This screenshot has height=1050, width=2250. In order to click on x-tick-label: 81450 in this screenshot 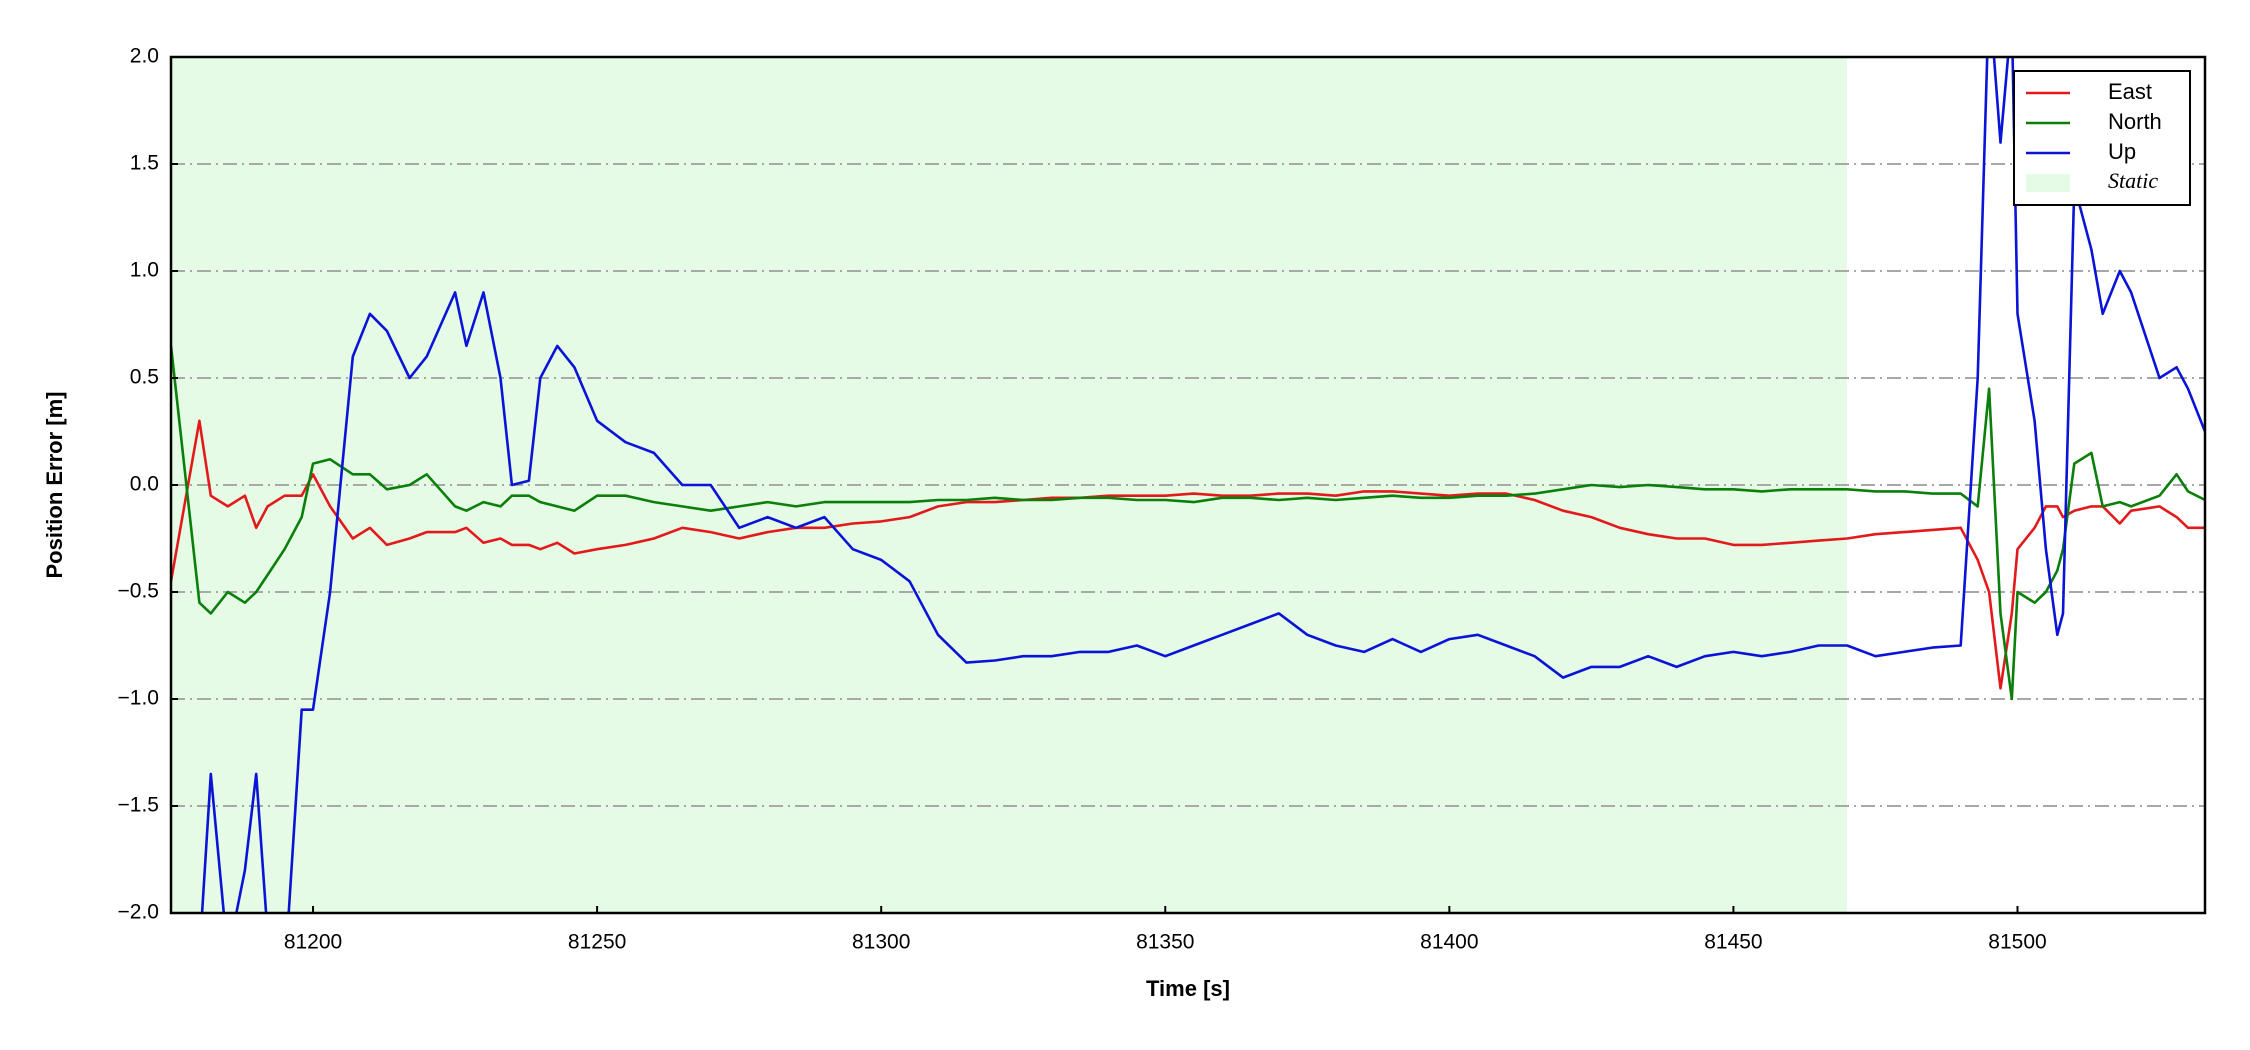, I will do `click(1733, 942)`.